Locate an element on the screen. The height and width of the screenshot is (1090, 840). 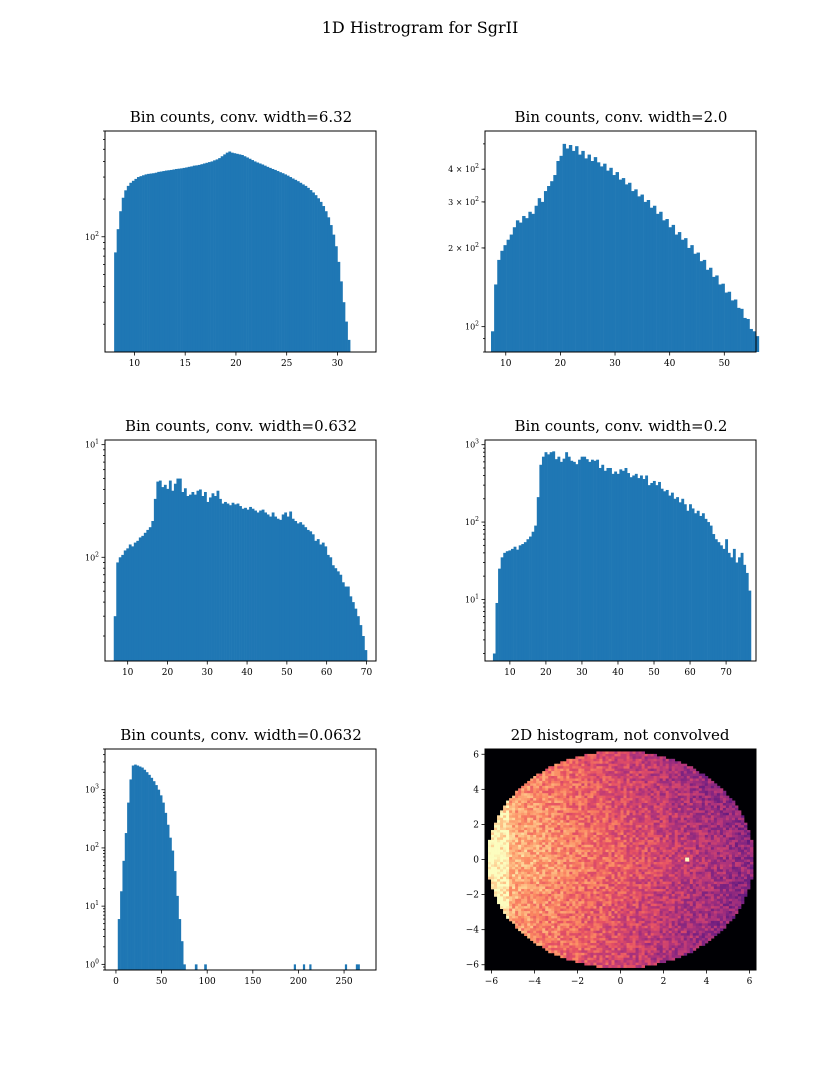
bars is located at coordinates (238, 867).